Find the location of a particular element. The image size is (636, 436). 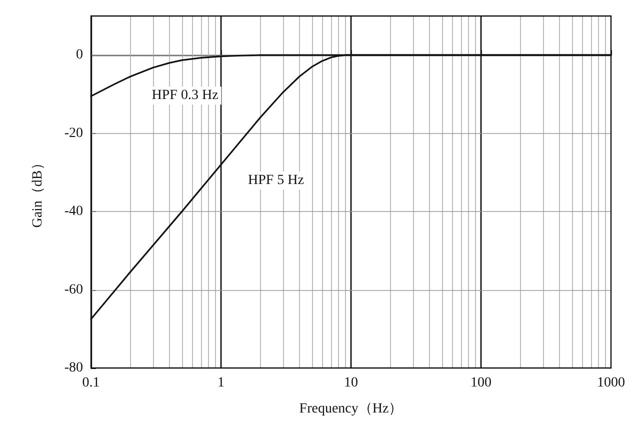

series-label: HPF 0.3 Hz is located at coordinates (185, 96).